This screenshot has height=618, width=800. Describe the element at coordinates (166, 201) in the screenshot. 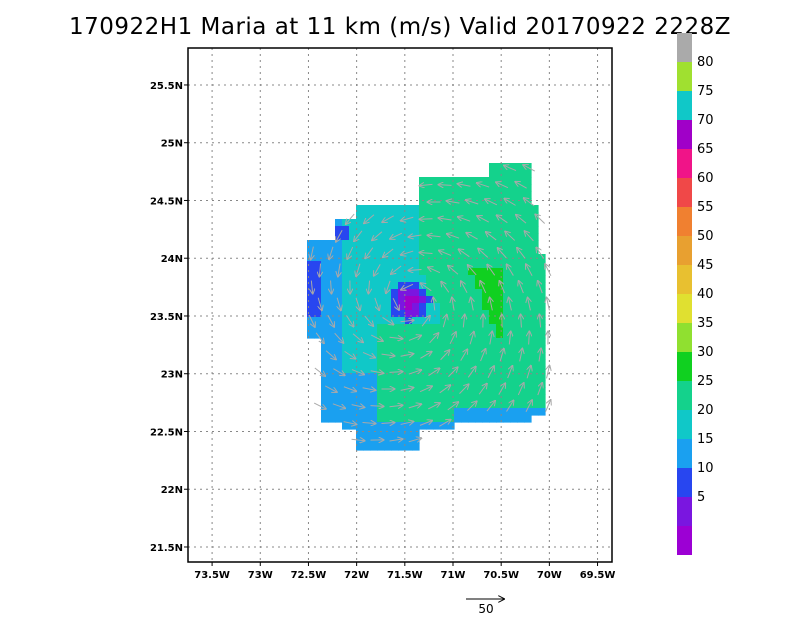

I see `lat-tick-label: 24.5N` at that location.